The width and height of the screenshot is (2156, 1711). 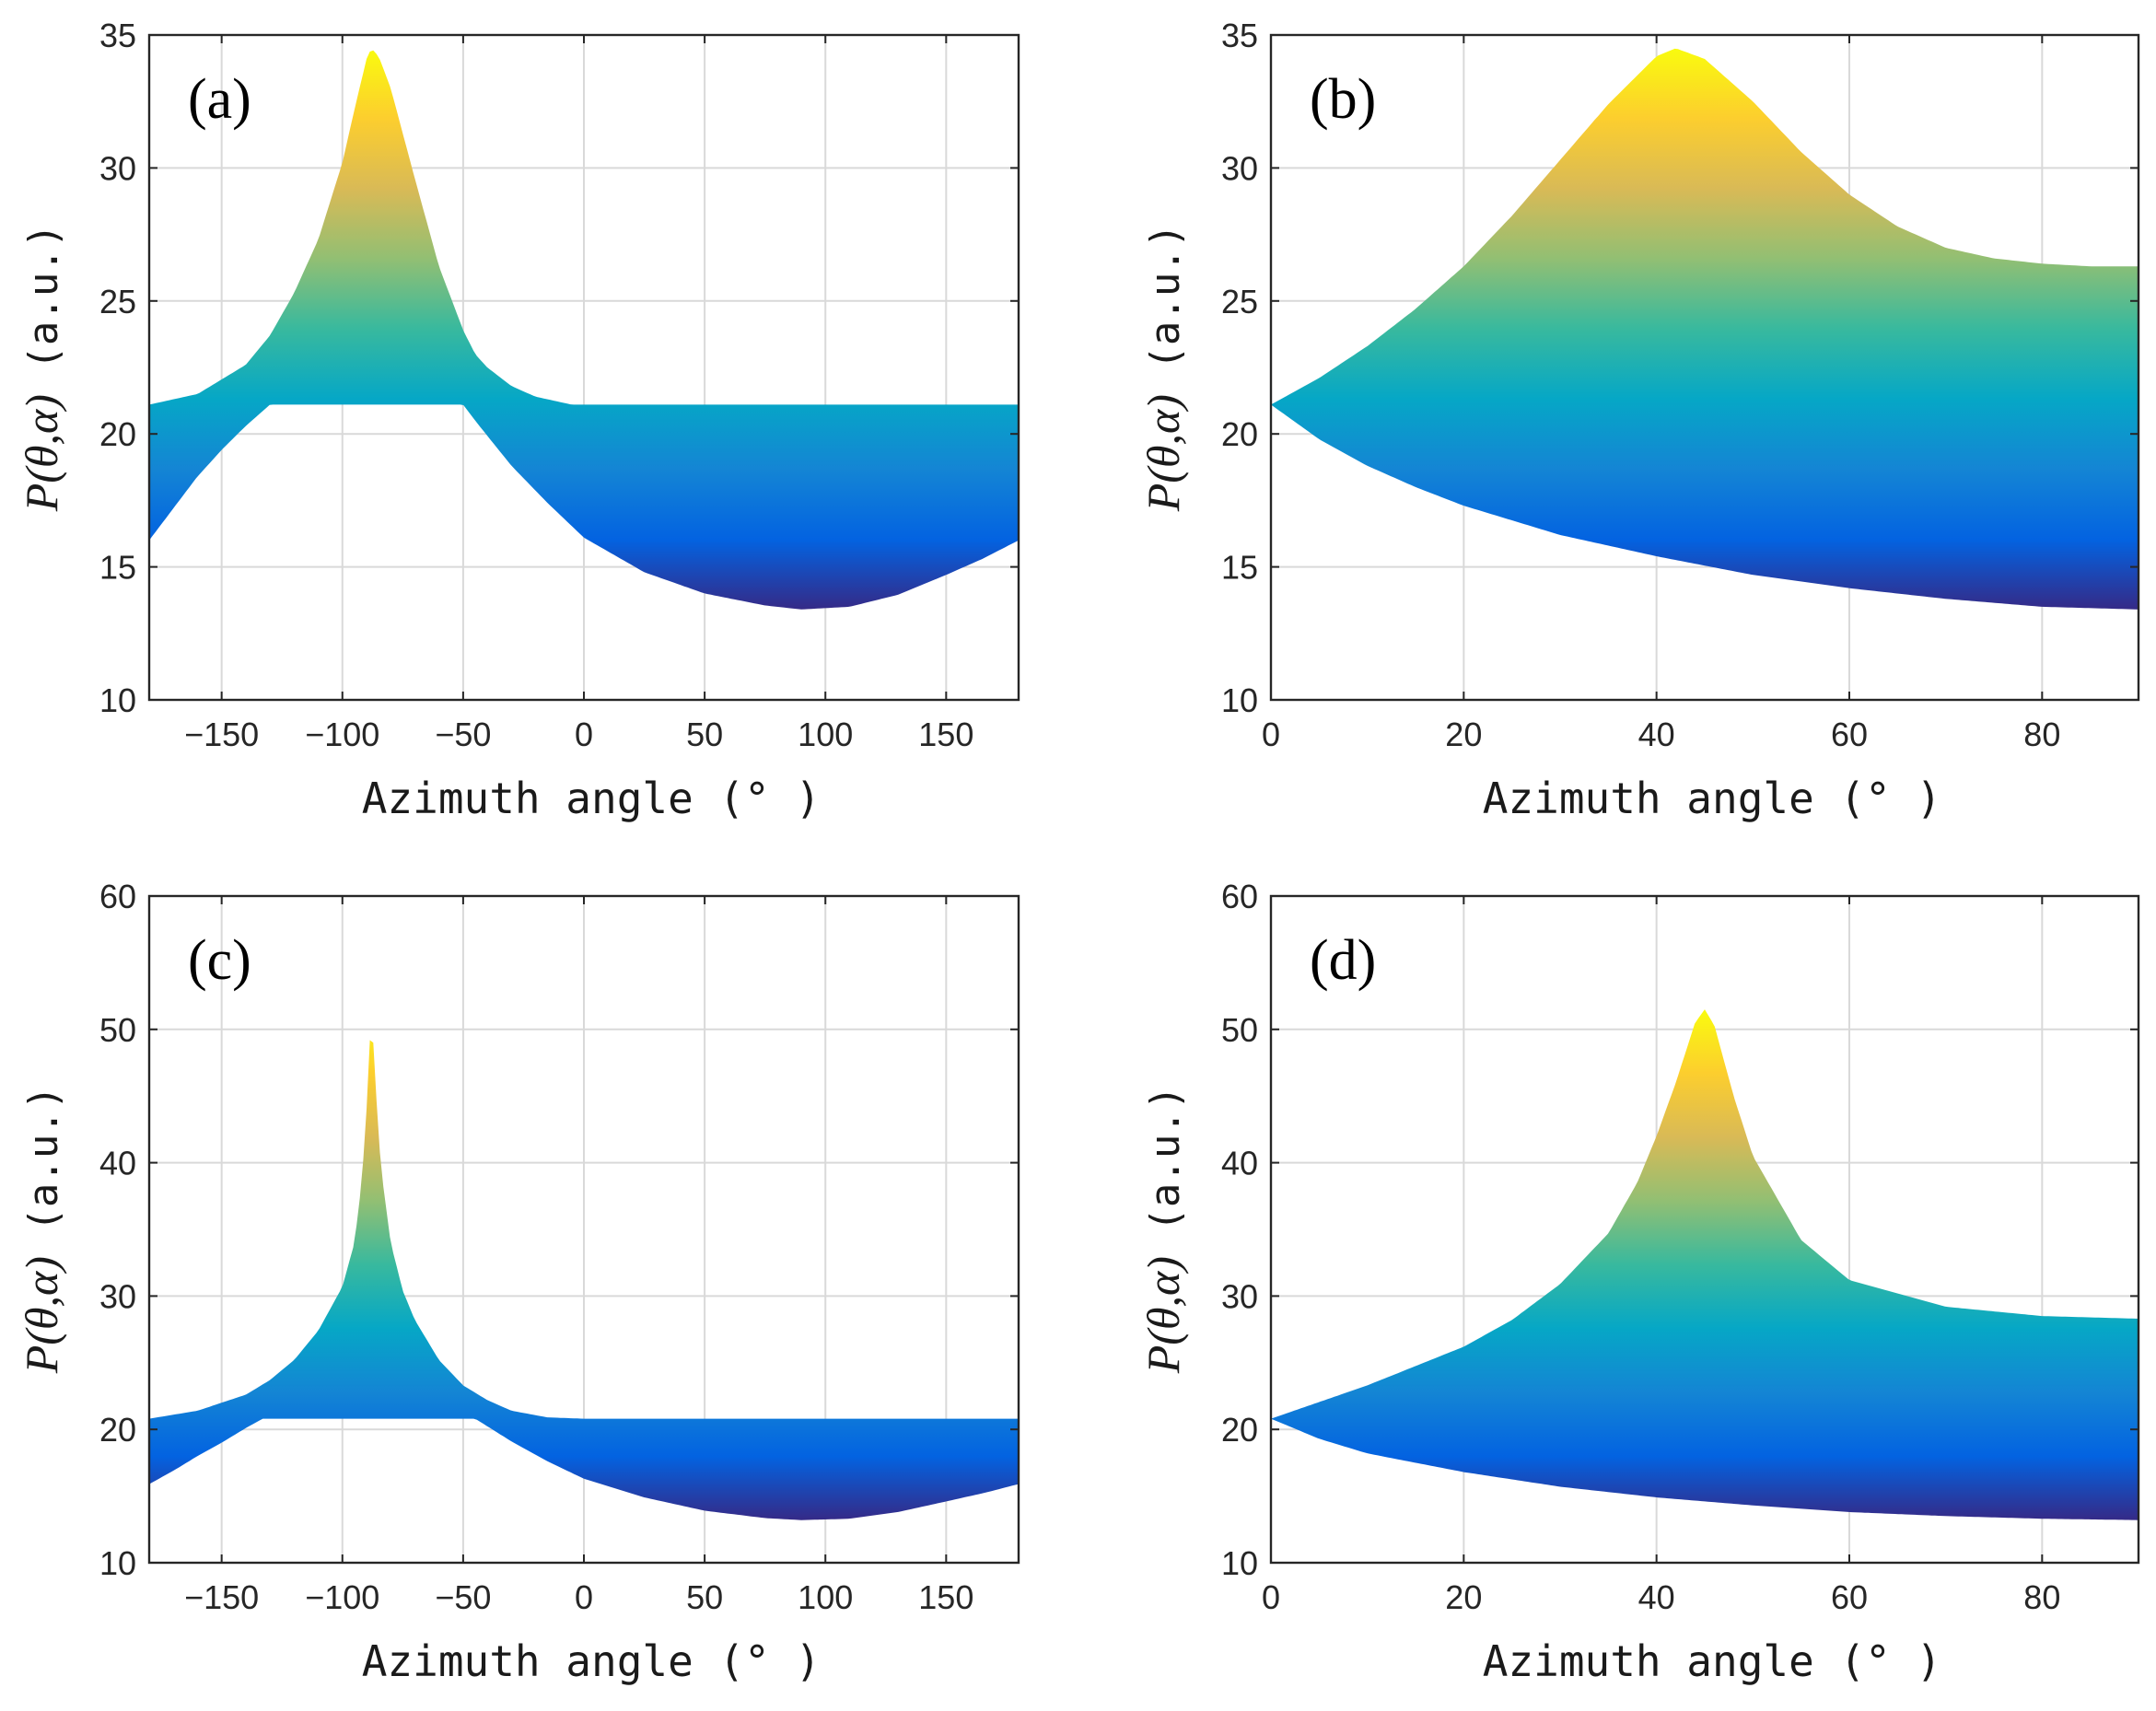 What do you see at coordinates (219, 960) in the screenshot?
I see `panel-label: (c)` at bounding box center [219, 960].